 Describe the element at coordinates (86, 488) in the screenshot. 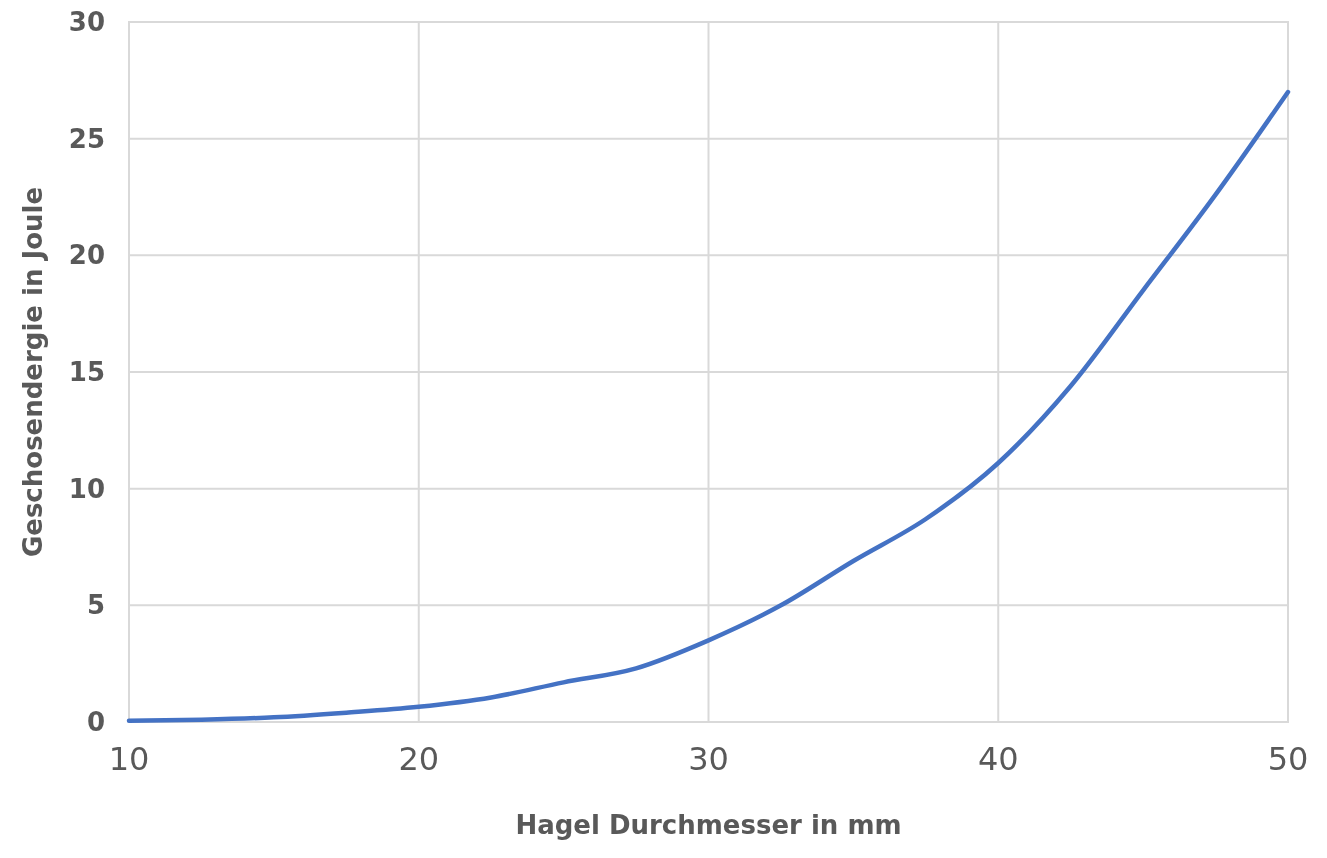

I see `y-tick-label: 10` at that location.